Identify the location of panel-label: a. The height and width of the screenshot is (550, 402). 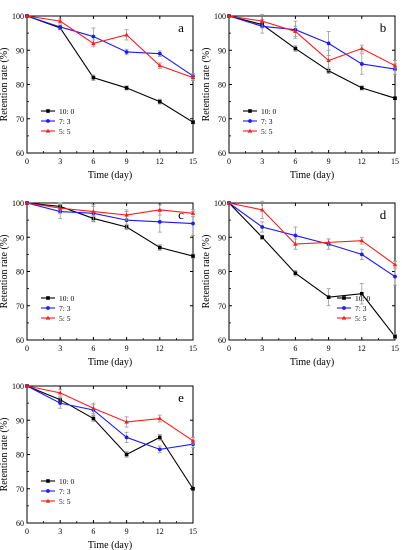
(181, 27).